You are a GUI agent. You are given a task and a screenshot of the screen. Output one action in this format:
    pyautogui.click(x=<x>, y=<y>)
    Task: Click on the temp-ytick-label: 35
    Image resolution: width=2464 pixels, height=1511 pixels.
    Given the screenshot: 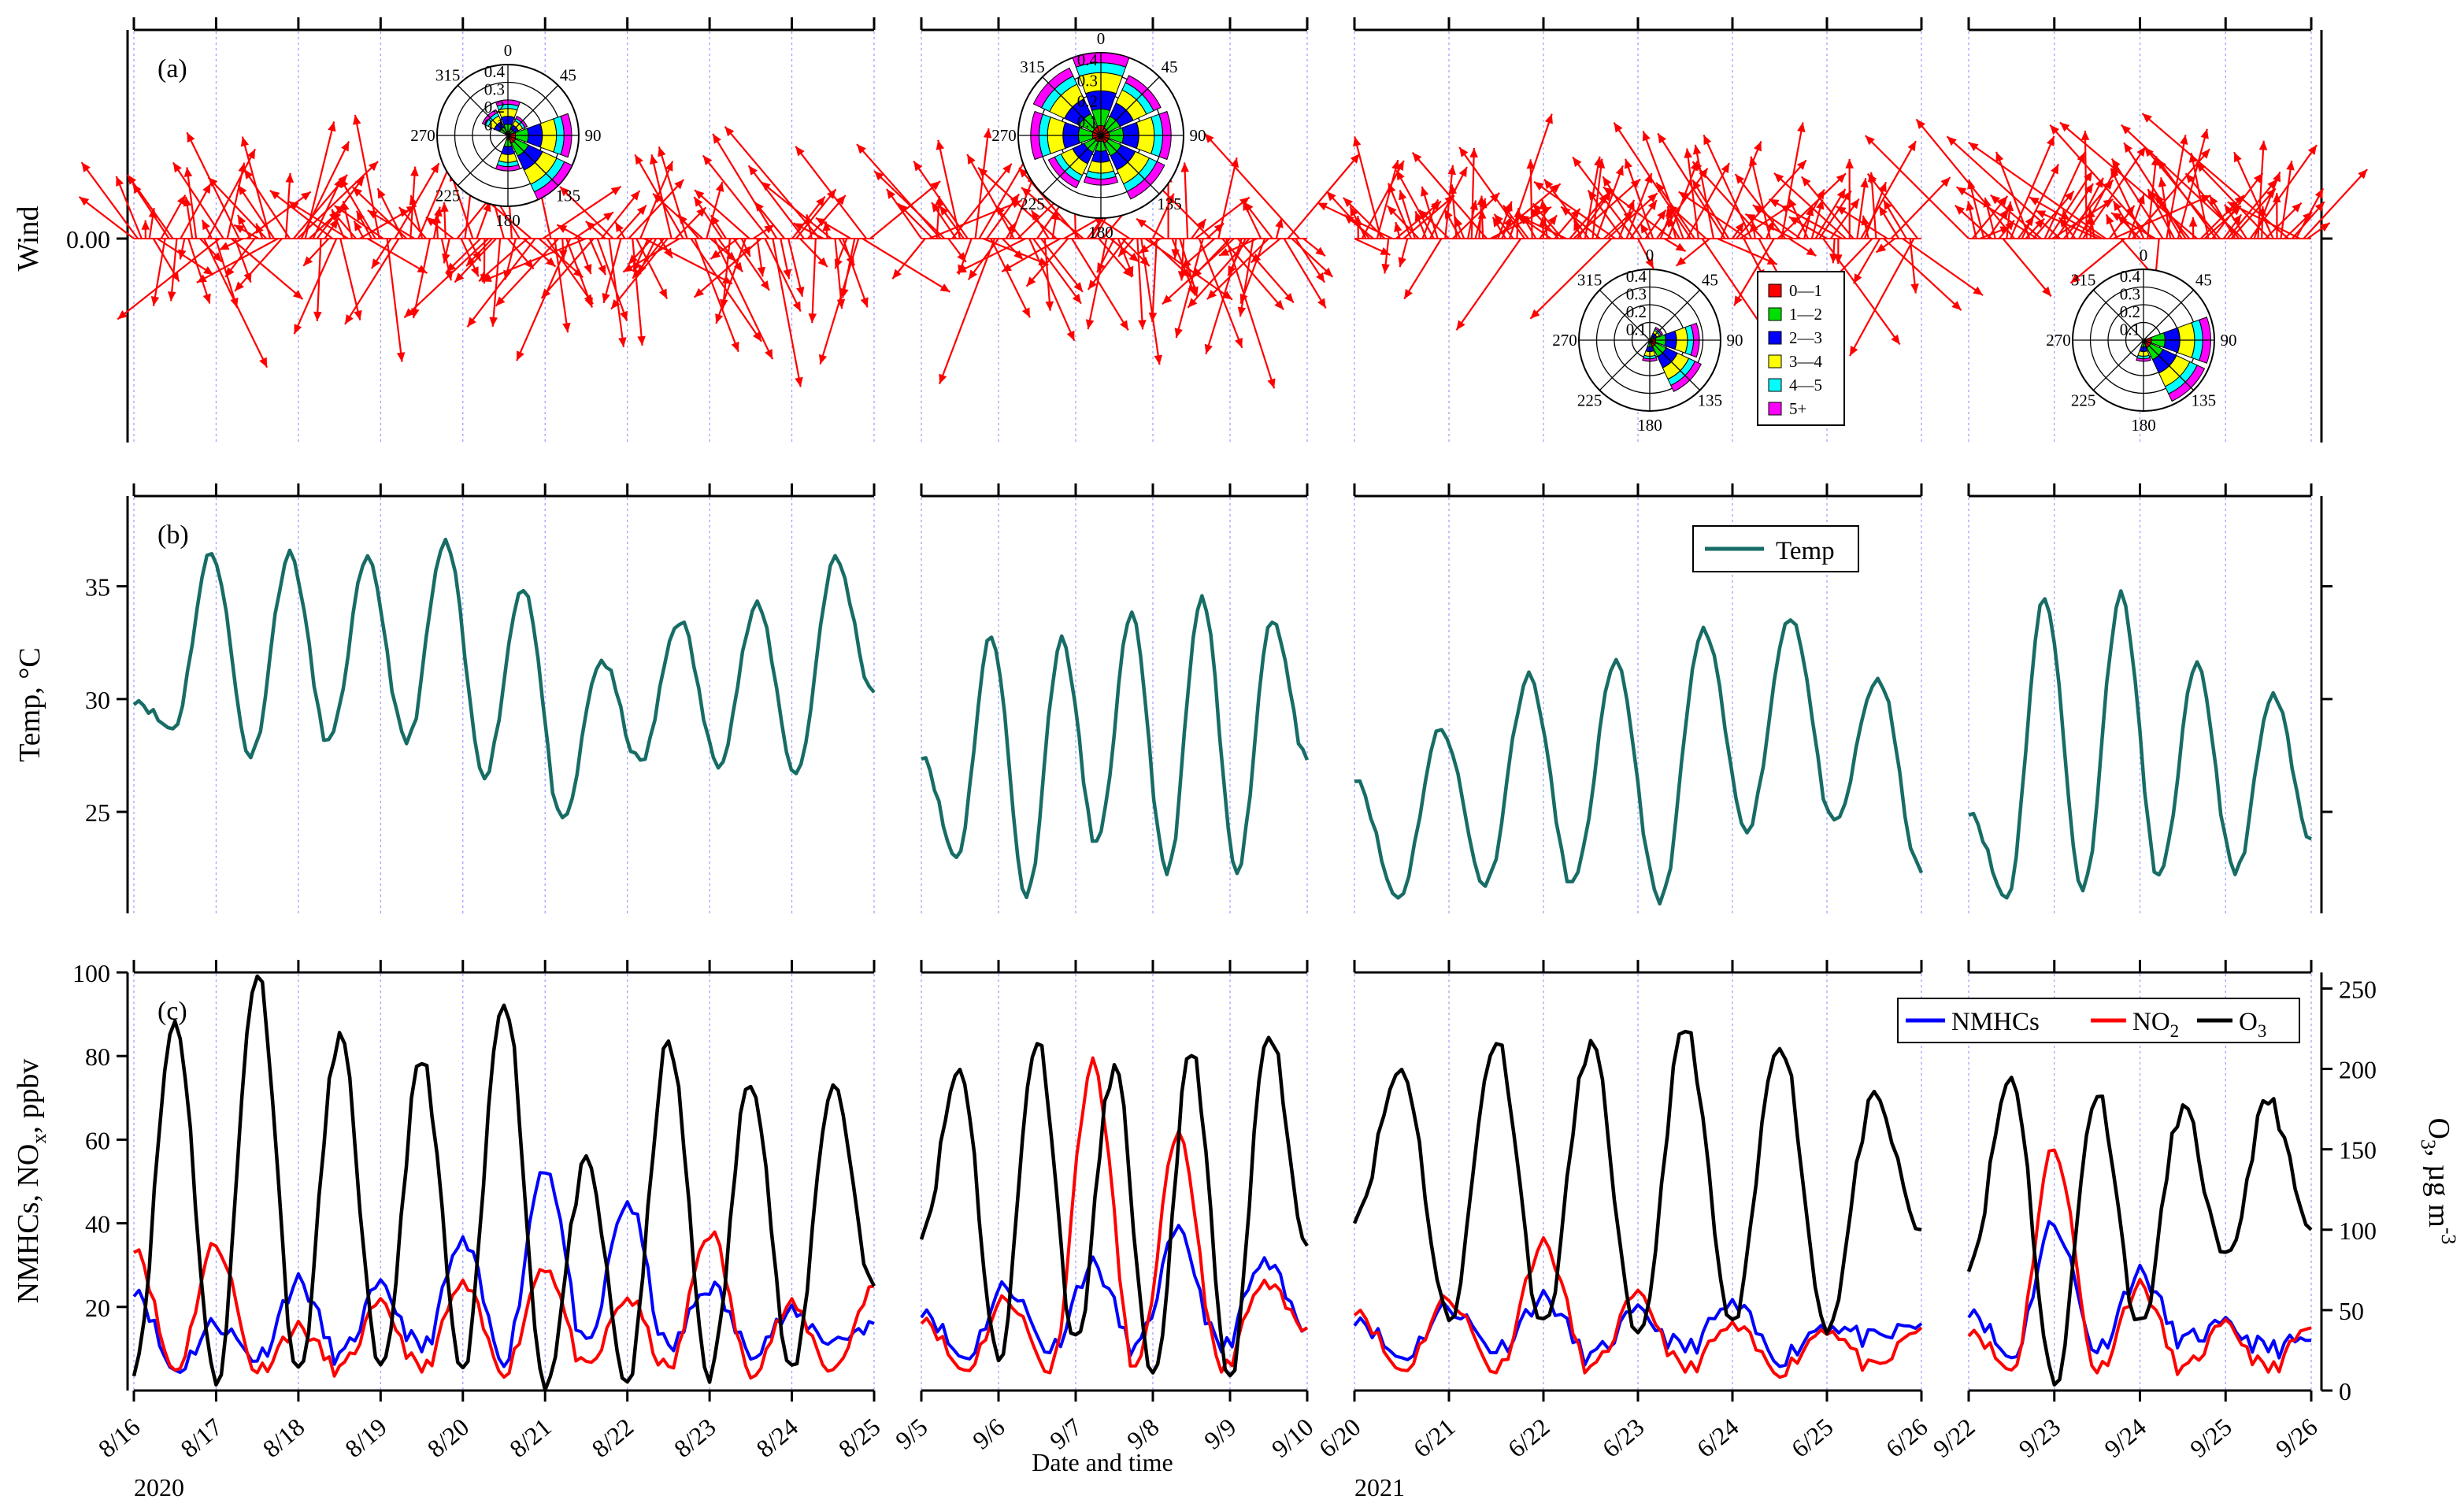 What is the action you would take?
    pyautogui.click(x=97, y=587)
    